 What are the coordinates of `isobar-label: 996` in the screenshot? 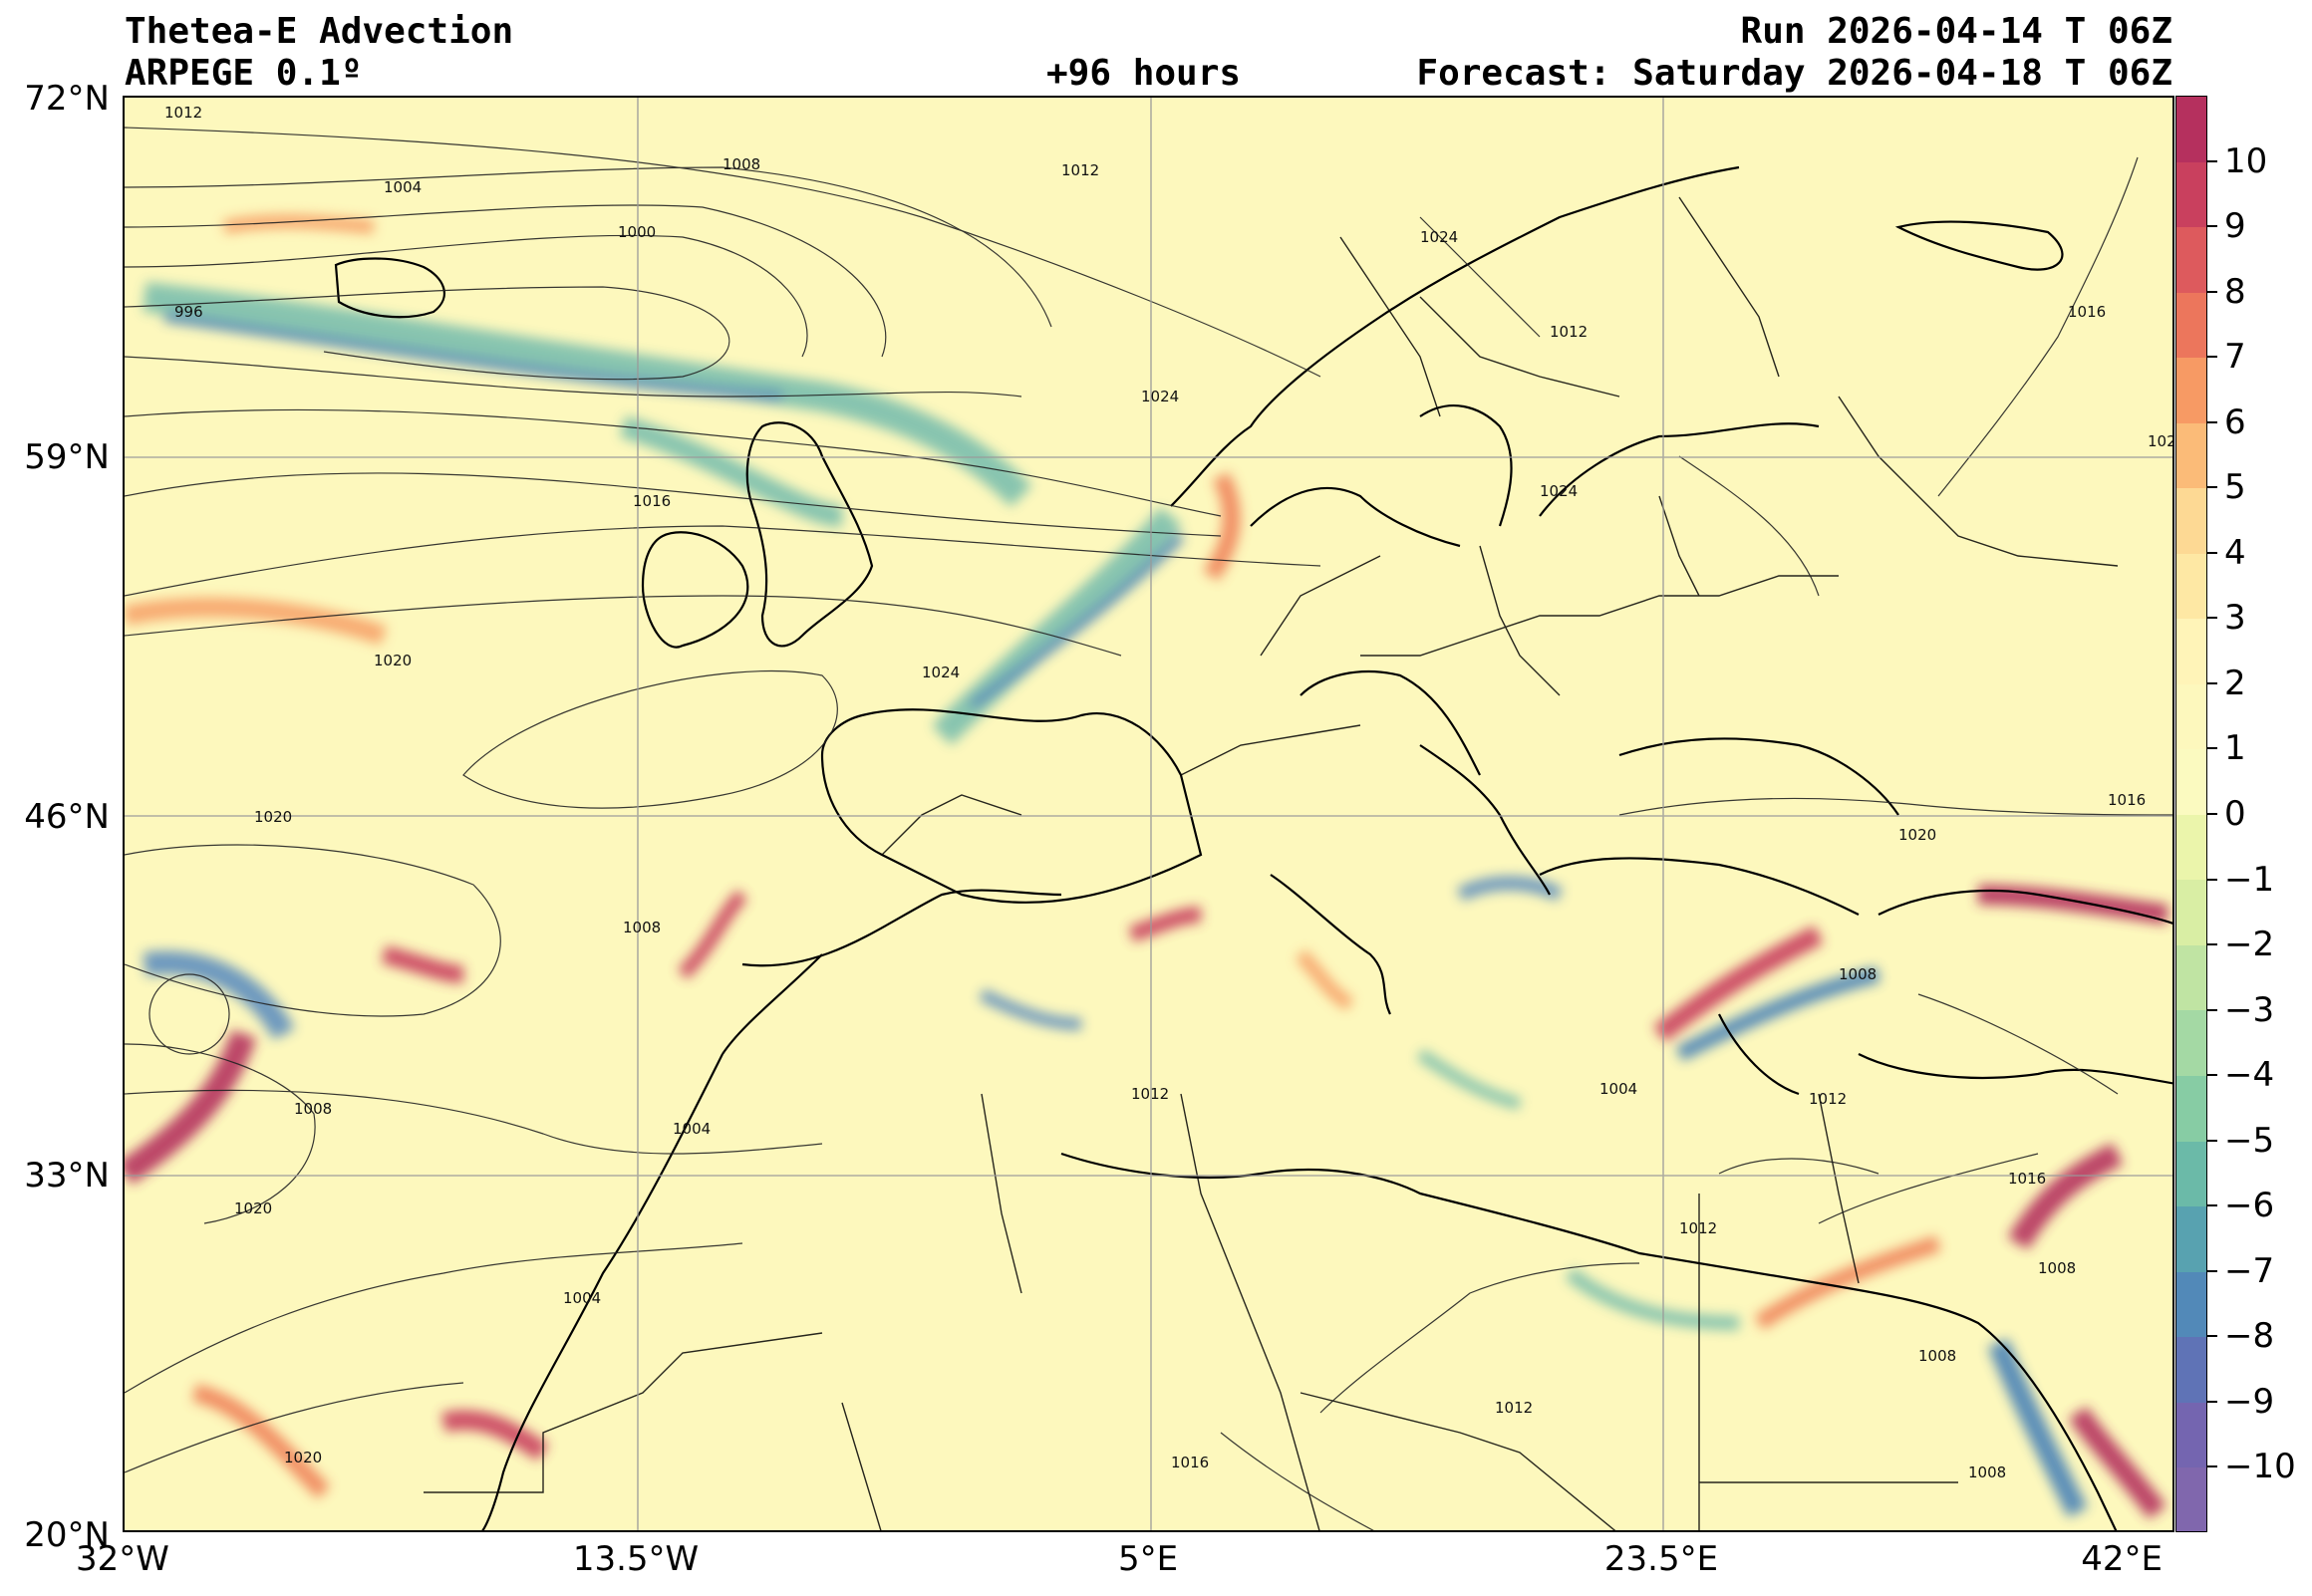 It's located at (188, 312).